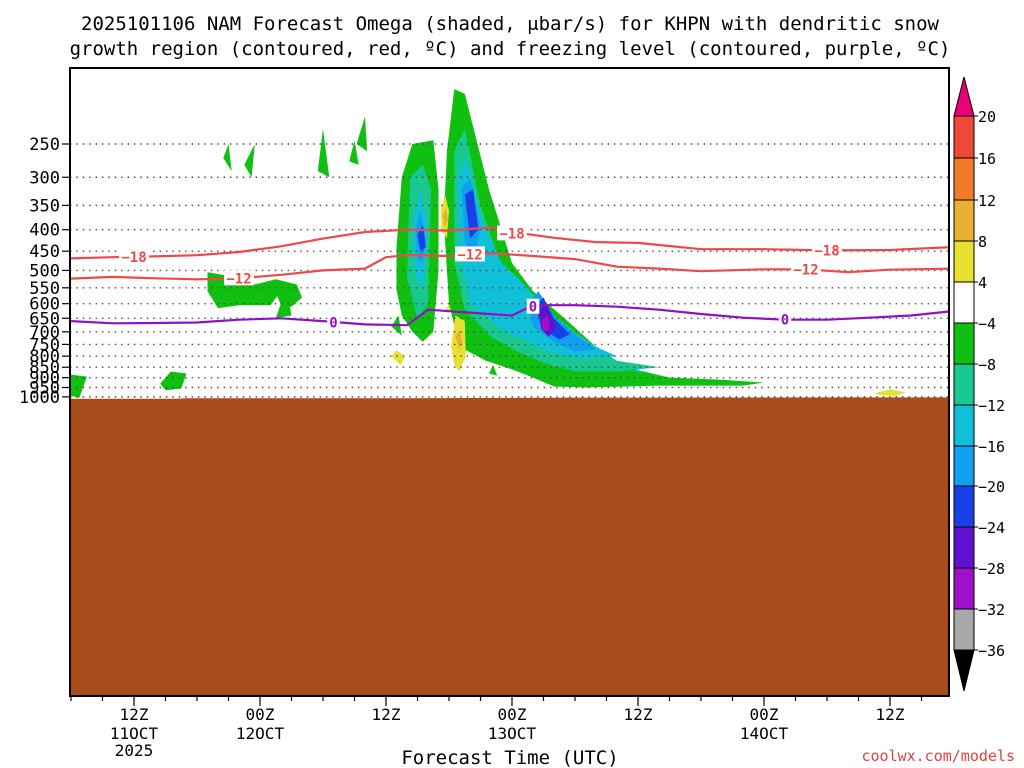 This screenshot has width=1024, height=768. I want to click on colorbar-label: 4, so click(982, 283).